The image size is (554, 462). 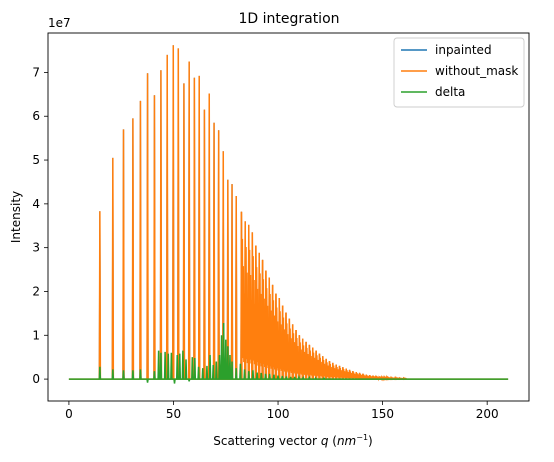 I want to click on y-tick-label: 5, so click(x=36, y=160).